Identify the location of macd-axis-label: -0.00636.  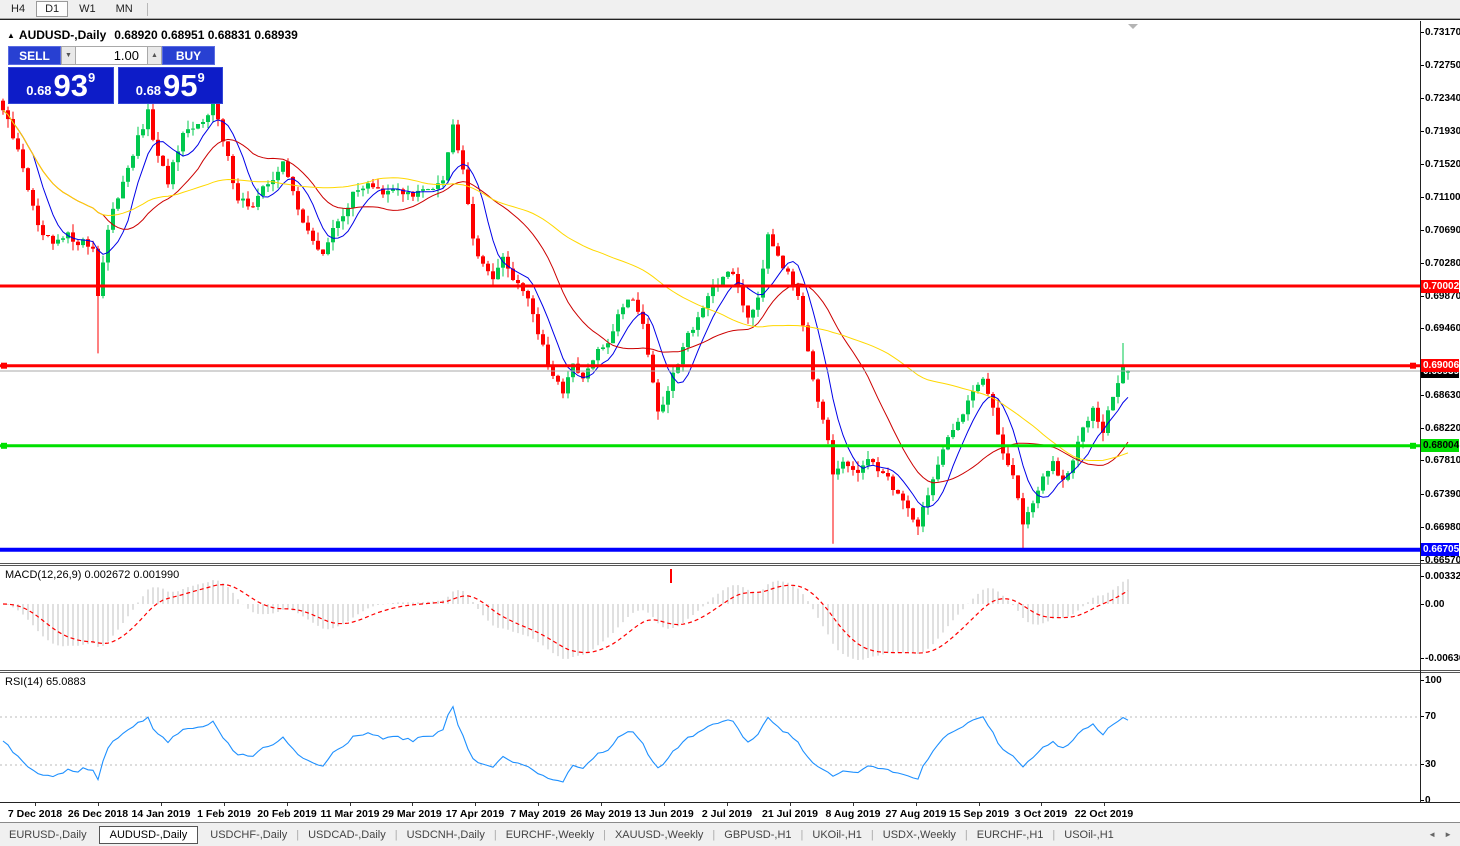
(1440, 659).